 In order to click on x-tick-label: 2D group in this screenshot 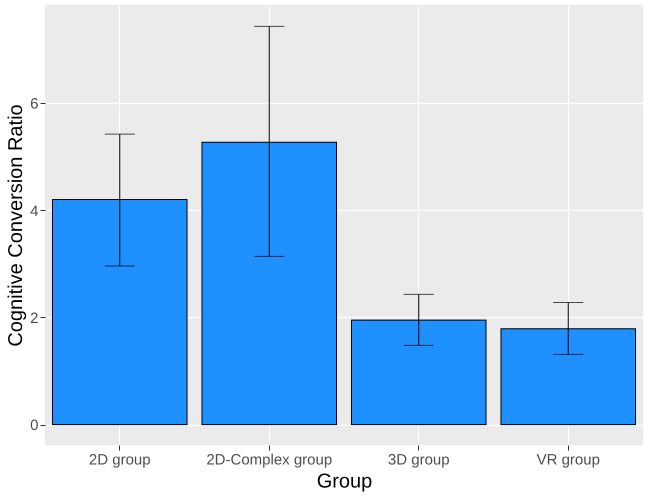, I will do `click(119, 460)`.